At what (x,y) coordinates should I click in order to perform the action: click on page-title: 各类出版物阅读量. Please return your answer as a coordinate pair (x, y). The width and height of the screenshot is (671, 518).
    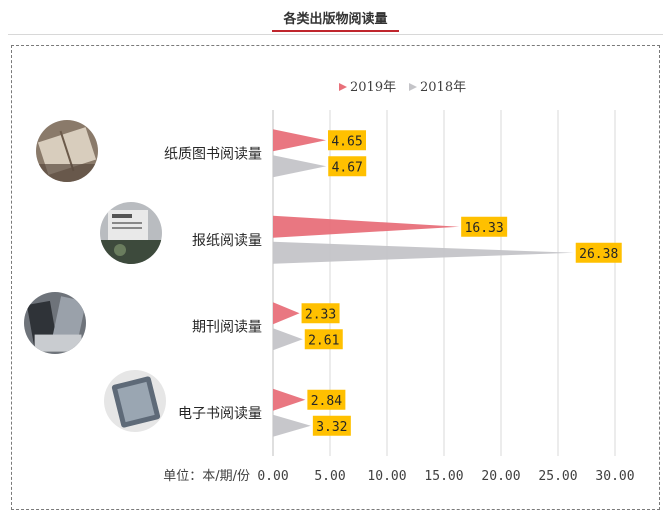
    Looking at the image, I should click on (335, 19).